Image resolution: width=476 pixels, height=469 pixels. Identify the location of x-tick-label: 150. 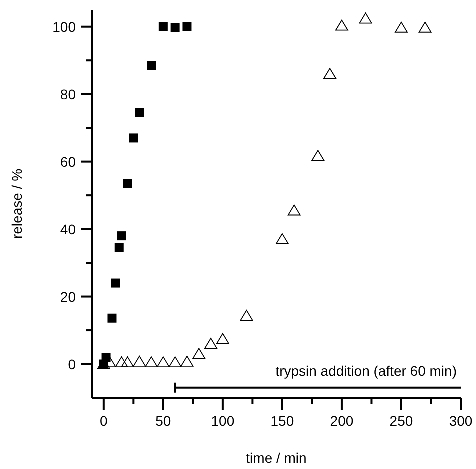
(282, 421).